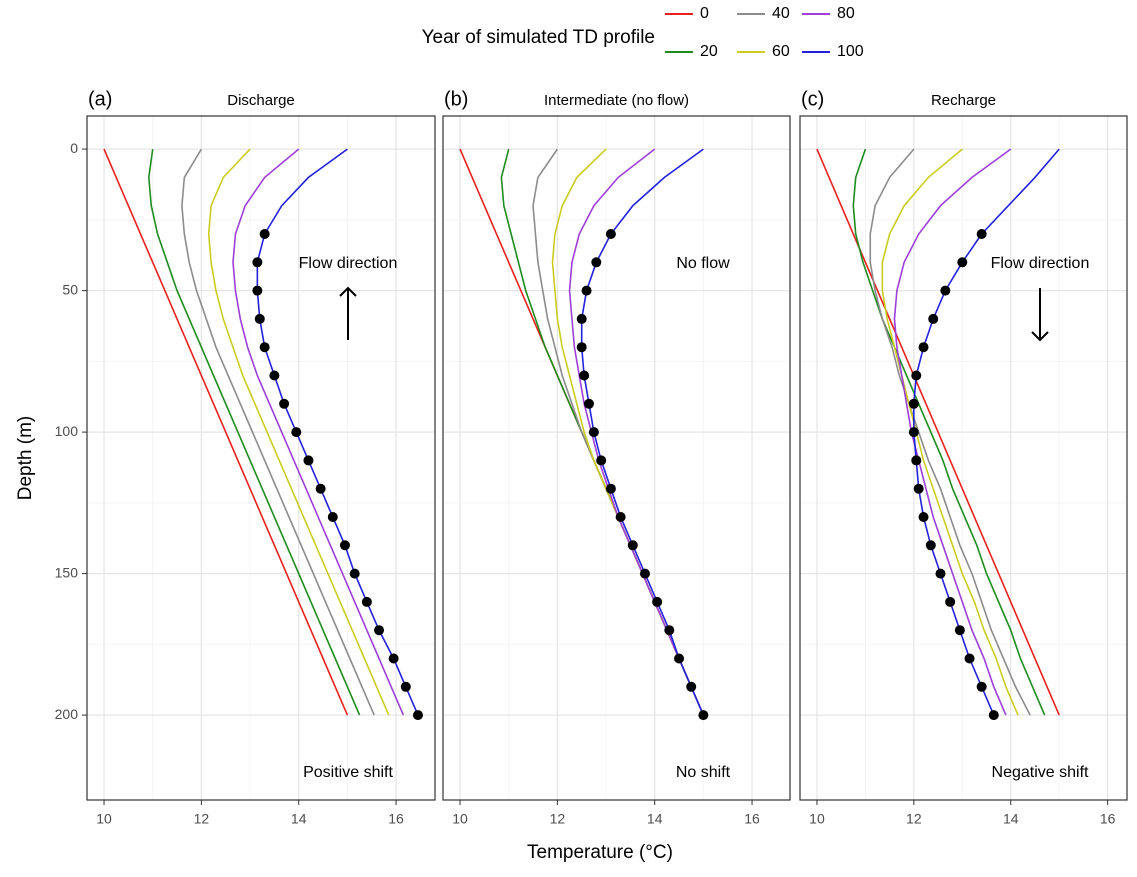  What do you see at coordinates (67, 714) in the screenshot?
I see `y-tick-label: 200` at bounding box center [67, 714].